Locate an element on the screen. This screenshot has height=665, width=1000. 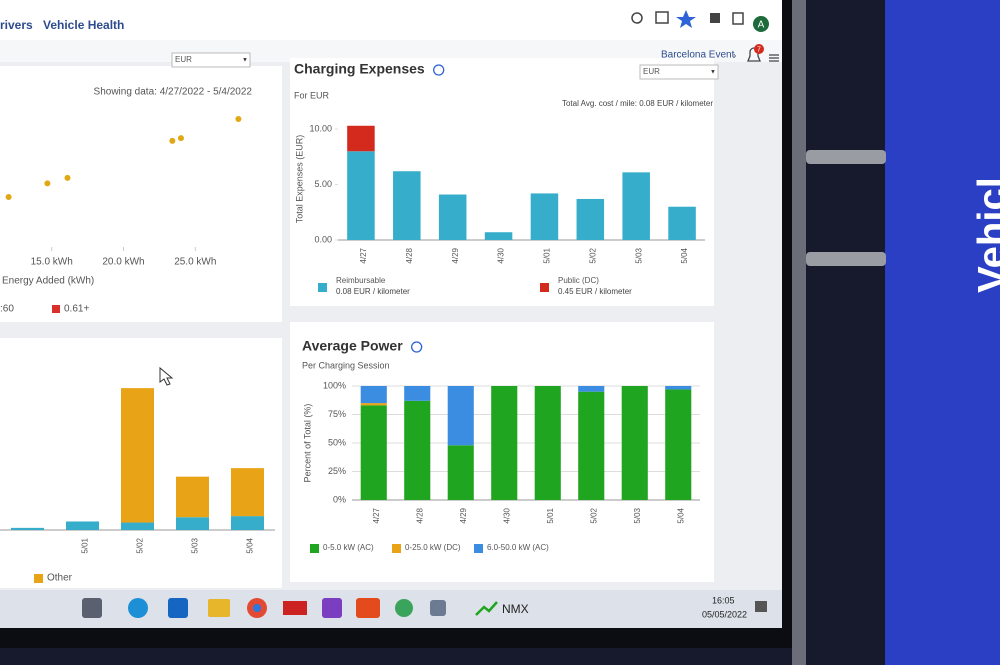
taskbar is located at coordinates (391, 609).